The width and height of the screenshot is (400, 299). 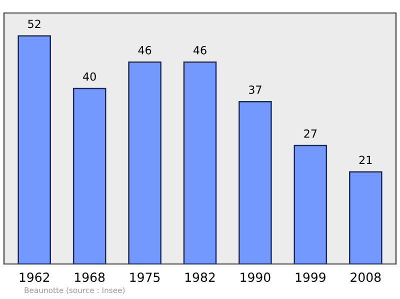 What do you see at coordinates (145, 277) in the screenshot?
I see `x-tick-label: 1975` at bounding box center [145, 277].